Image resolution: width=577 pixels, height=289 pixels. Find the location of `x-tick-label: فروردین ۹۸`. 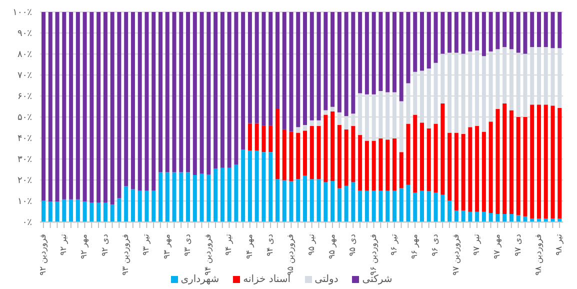

x-tick-label: فروردین ۹۸ is located at coordinates (539, 255).